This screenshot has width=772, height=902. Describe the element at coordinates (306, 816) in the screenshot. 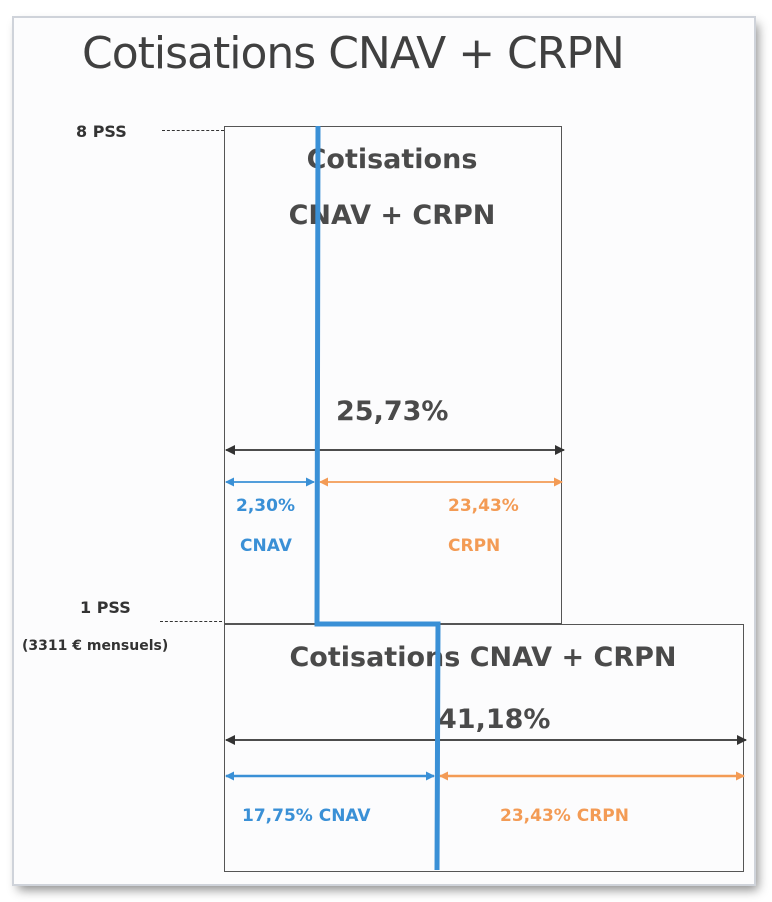

I see `lower-band-cnav-text: 17,75% CNAV` at that location.